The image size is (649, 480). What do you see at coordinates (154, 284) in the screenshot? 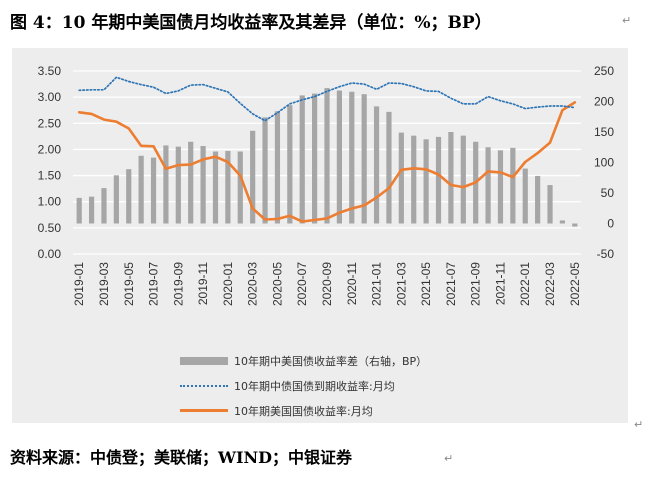
I see `x-tick-label: 2019-07` at bounding box center [154, 284].